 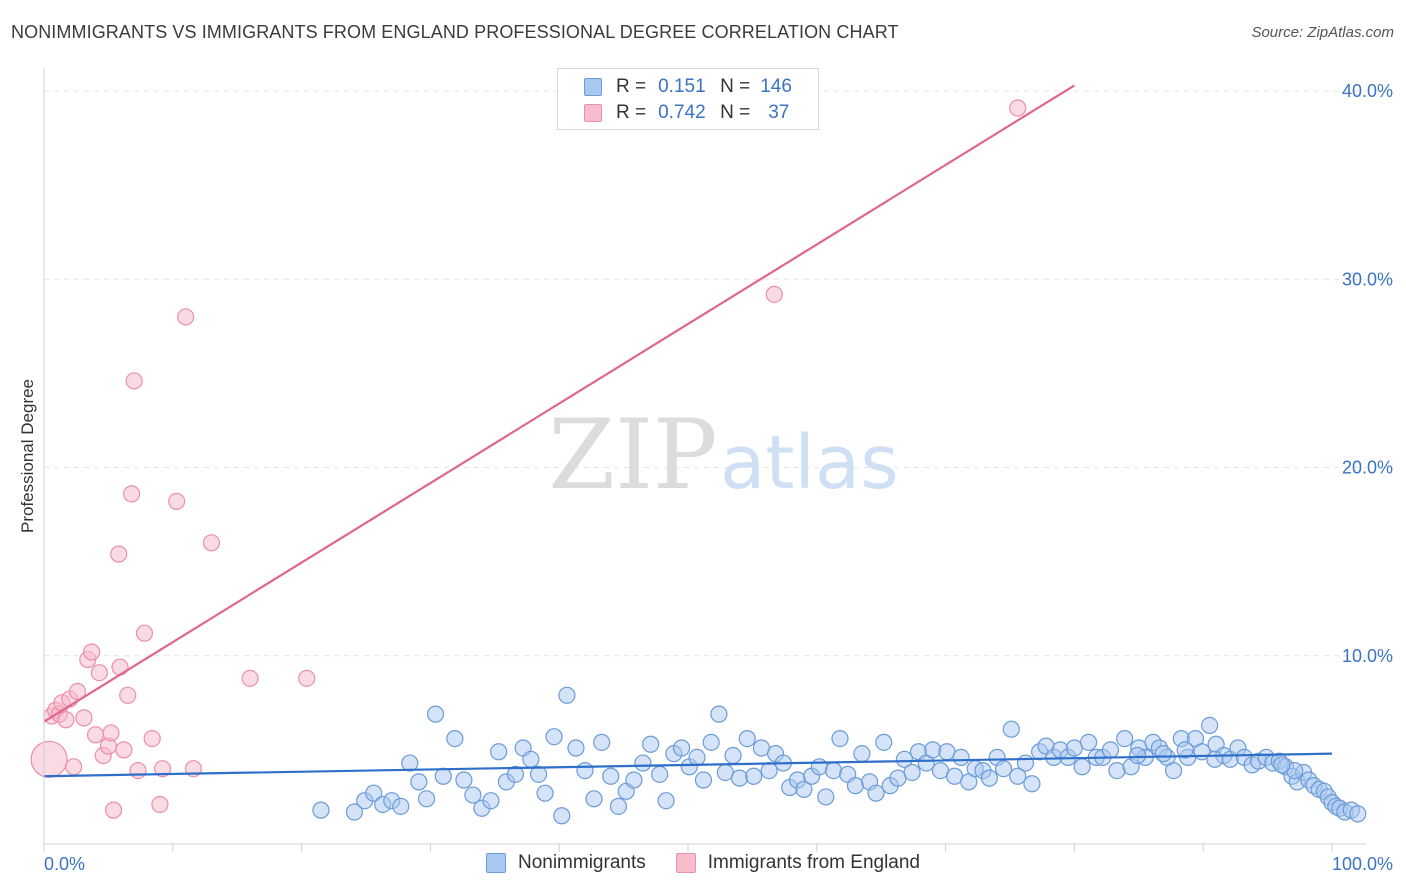 I want to click on series-legend-nonimmigrants: Nonimmigrants, so click(x=565, y=863).